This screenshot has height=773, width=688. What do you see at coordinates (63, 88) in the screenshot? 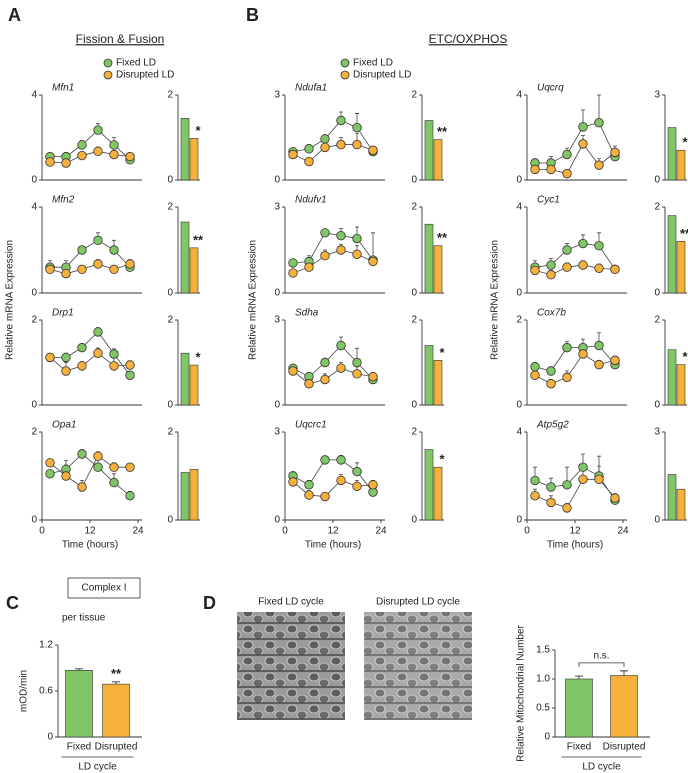
I see `gene-title: Mfn1` at bounding box center [63, 88].